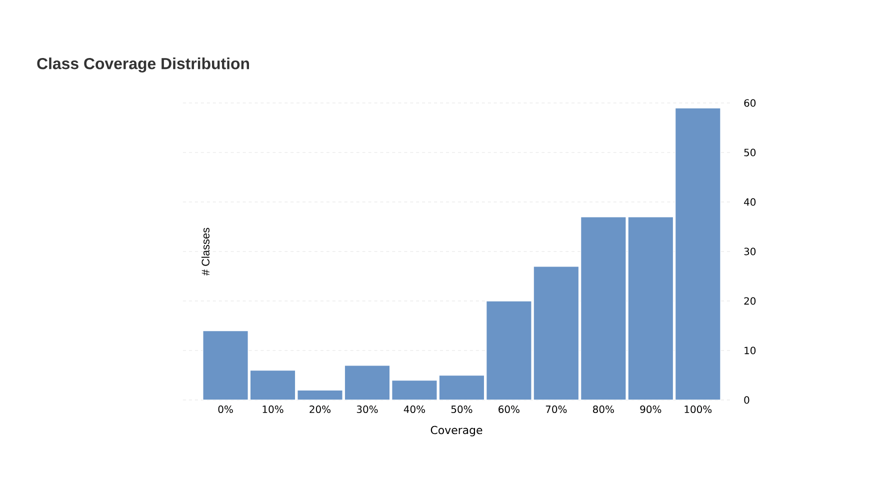 Image resolution: width=893 pixels, height=499 pixels. Describe the element at coordinates (456, 431) in the screenshot. I see `x-axis-title: Coverage` at that location.